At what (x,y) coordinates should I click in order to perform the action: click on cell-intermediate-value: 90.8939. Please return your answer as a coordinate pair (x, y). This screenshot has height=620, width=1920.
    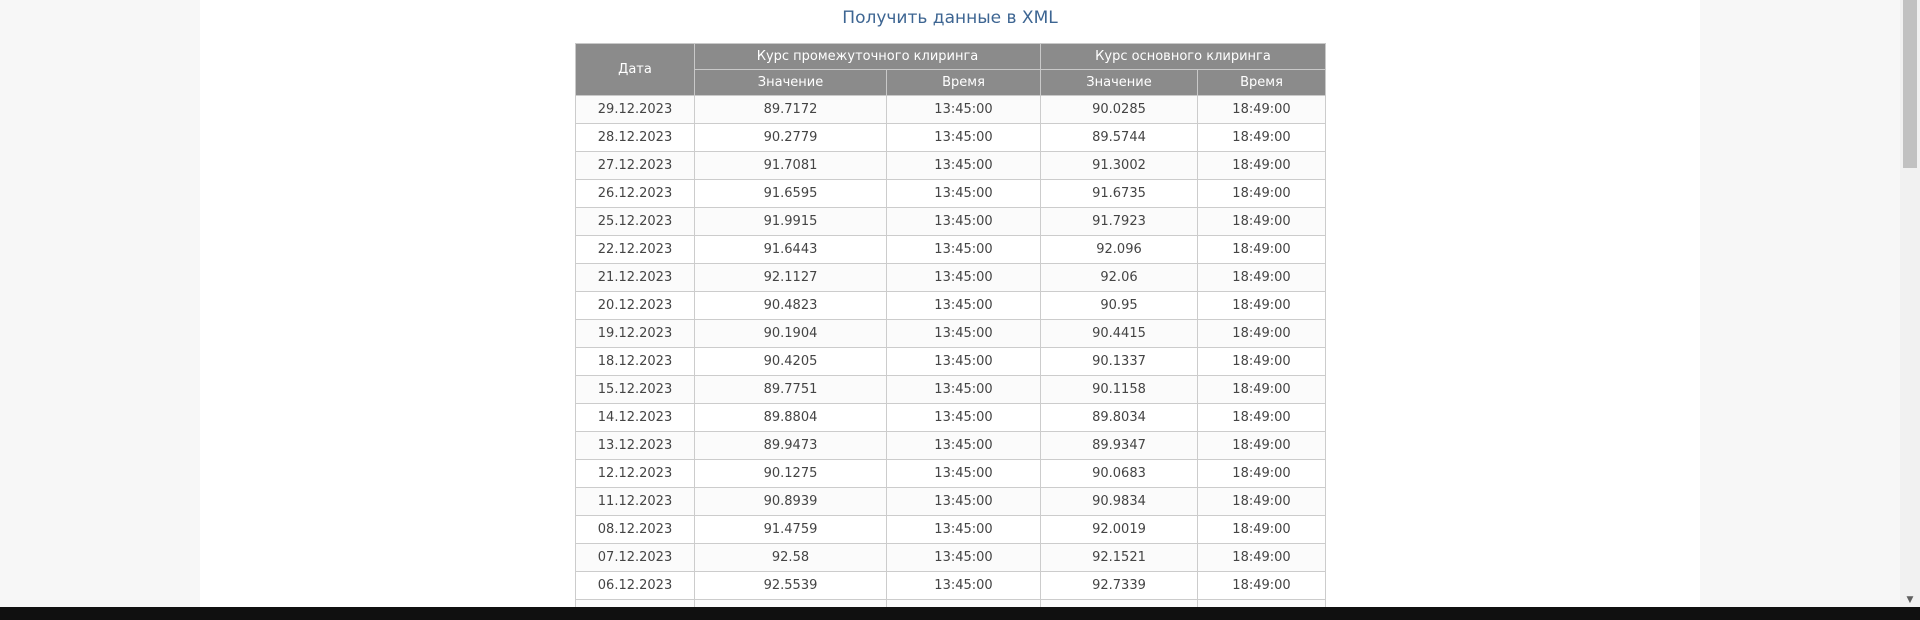
    Looking at the image, I should click on (790, 501).